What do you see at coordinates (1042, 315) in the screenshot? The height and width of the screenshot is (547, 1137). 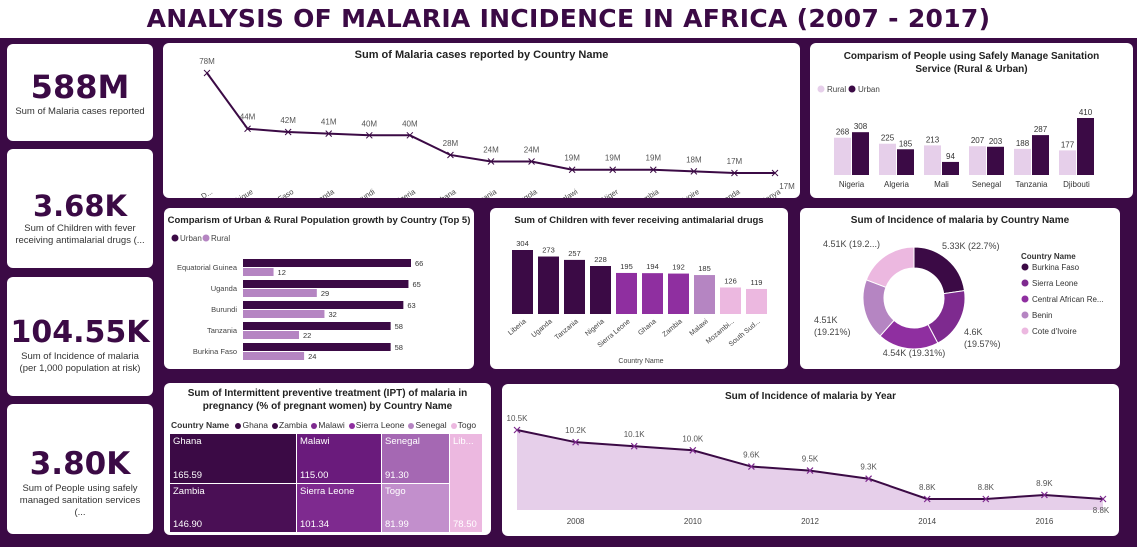 I see `legend-label: Benin` at bounding box center [1042, 315].